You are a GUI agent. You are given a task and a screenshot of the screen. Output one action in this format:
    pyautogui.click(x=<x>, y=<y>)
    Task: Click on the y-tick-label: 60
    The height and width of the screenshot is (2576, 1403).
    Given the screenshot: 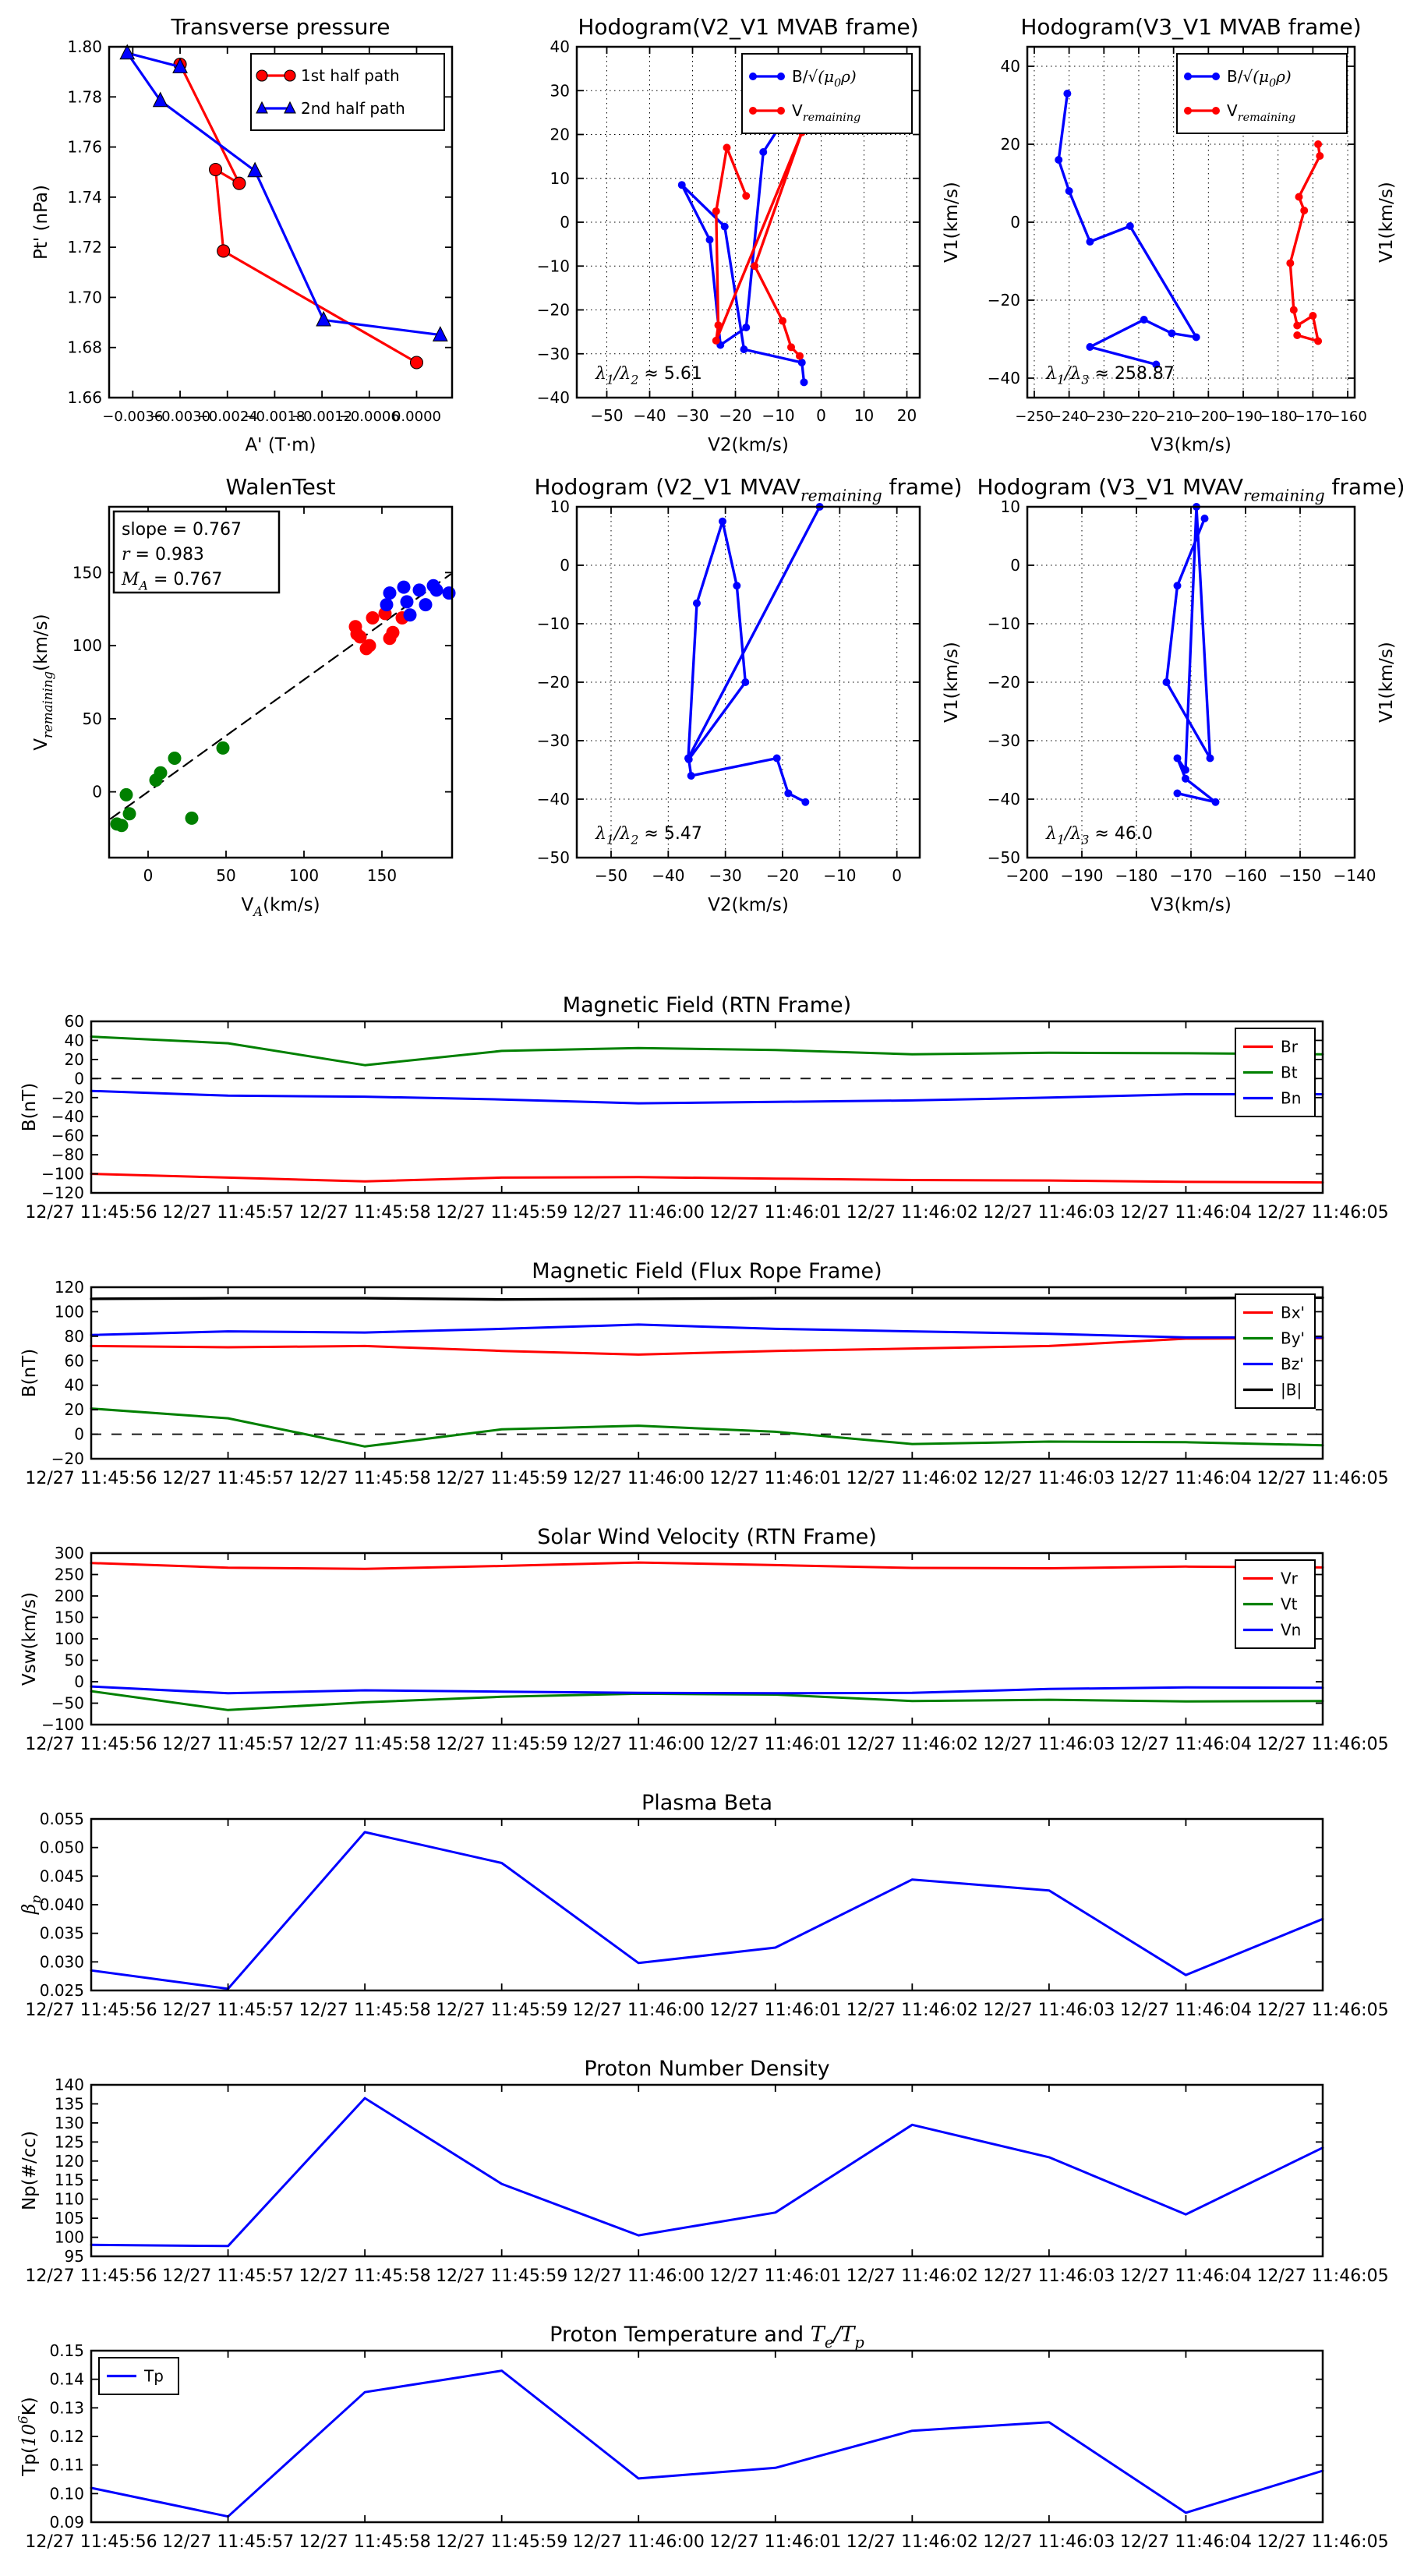 What is the action you would take?
    pyautogui.click(x=74, y=1360)
    